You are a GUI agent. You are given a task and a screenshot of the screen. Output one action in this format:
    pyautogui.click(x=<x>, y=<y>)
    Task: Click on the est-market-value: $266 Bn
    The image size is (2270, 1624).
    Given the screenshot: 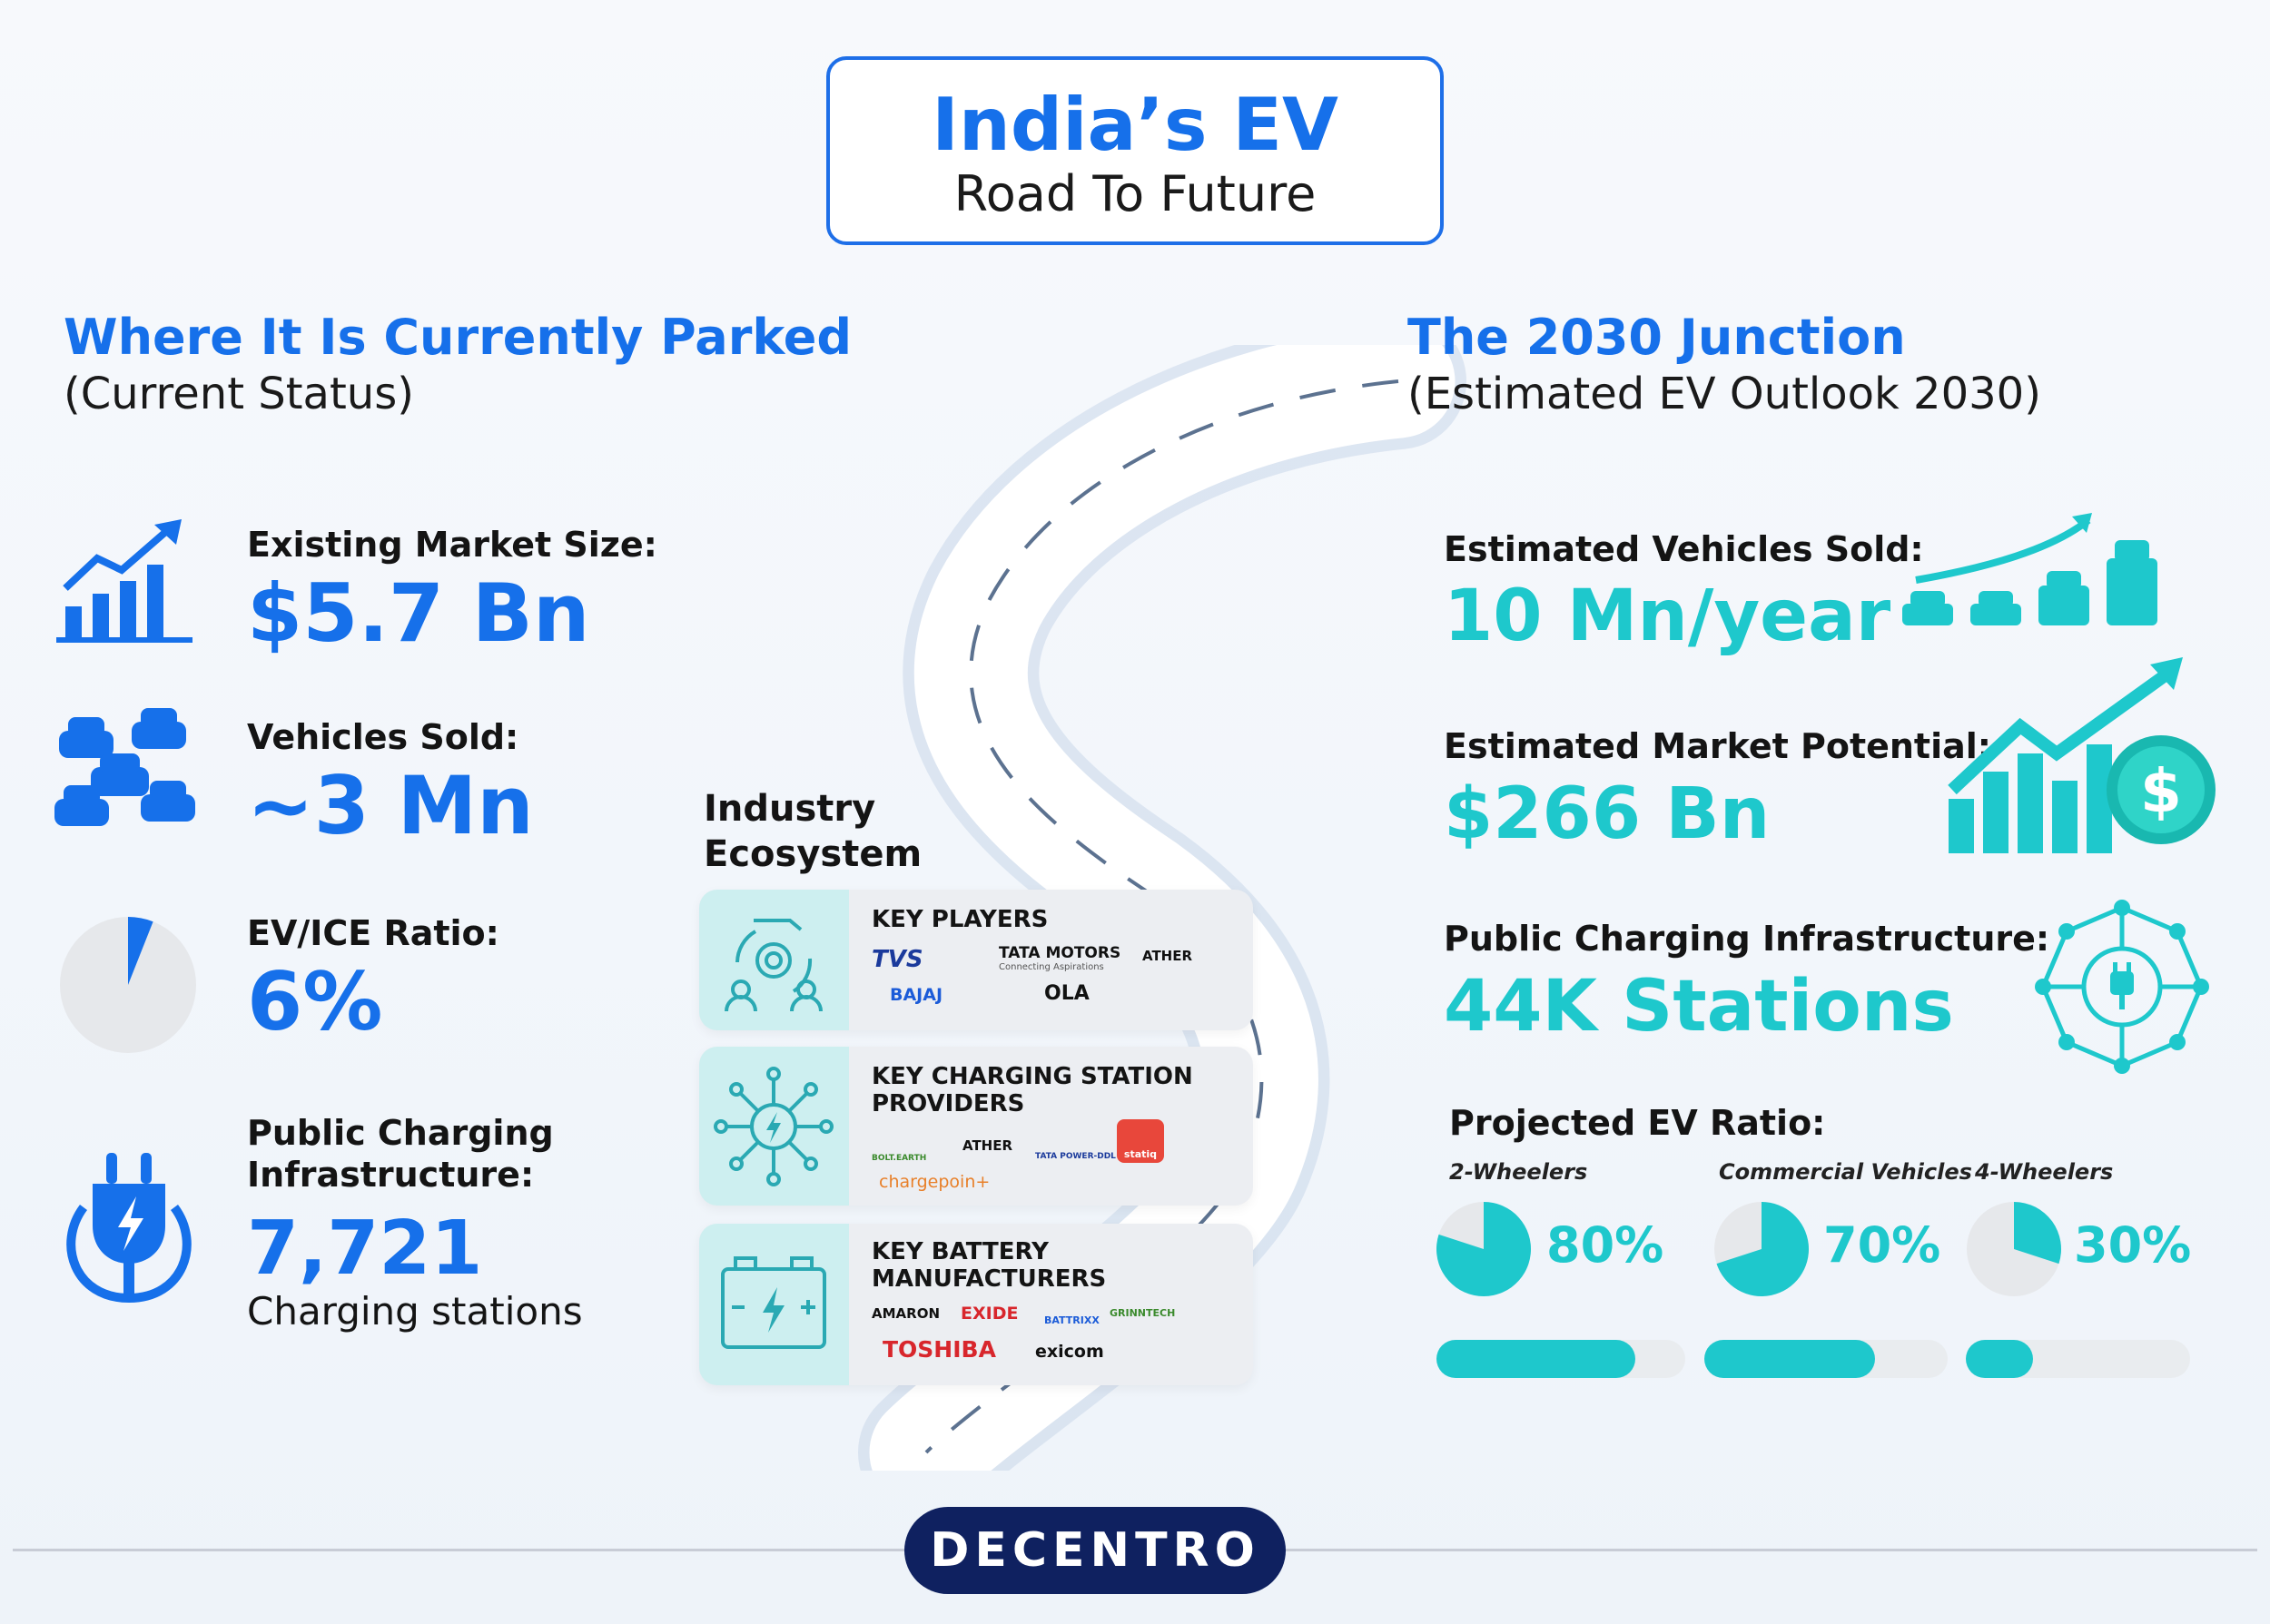 What is the action you would take?
    pyautogui.click(x=1607, y=814)
    